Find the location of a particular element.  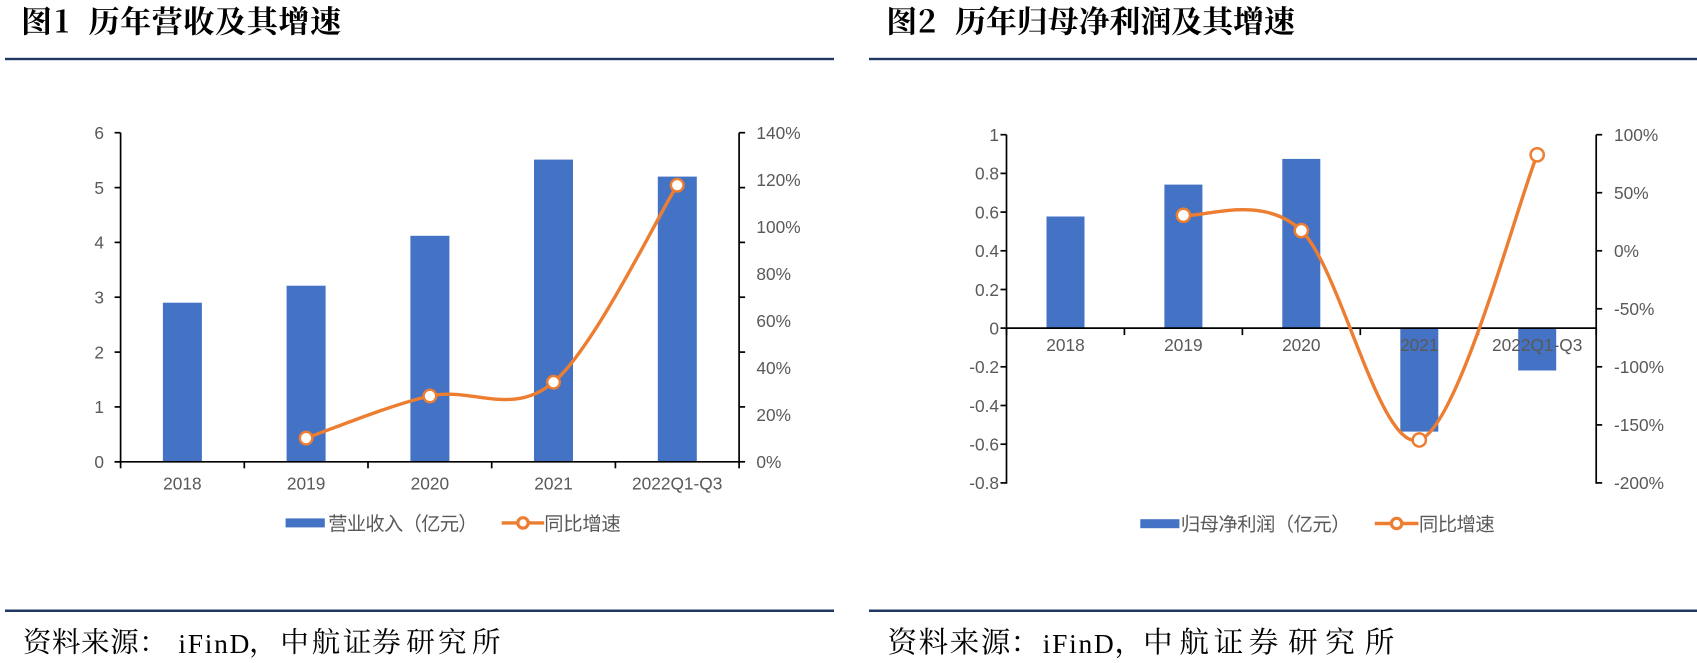

svg-text: 0.4 is located at coordinates (987, 251).